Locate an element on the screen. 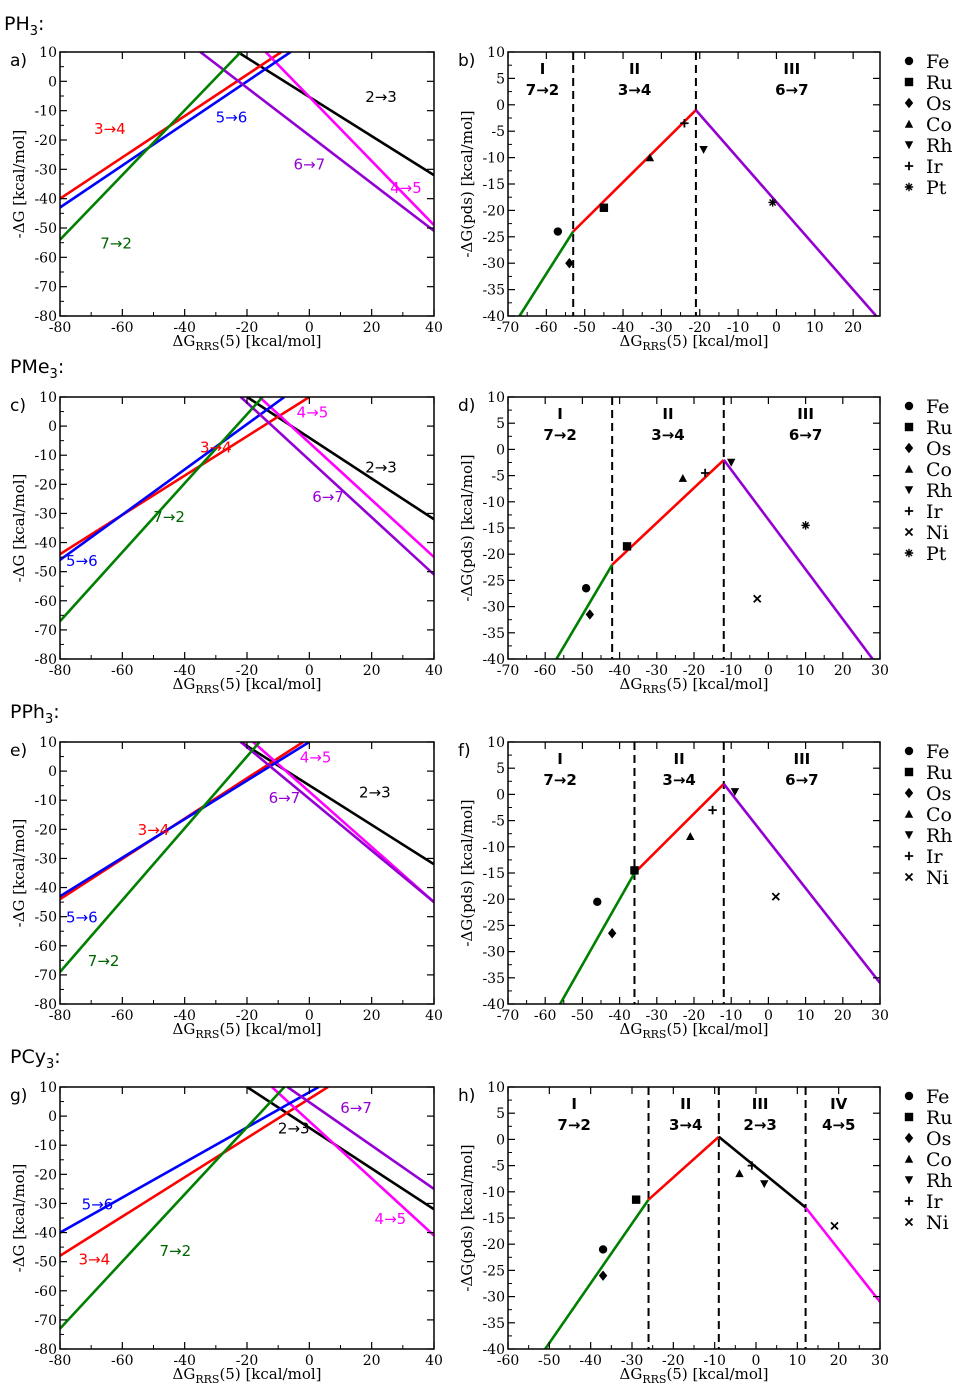 Image resolution: width=959 pixels, height=1387 pixels. x-tick-label: -30 is located at coordinates (632, 1361).